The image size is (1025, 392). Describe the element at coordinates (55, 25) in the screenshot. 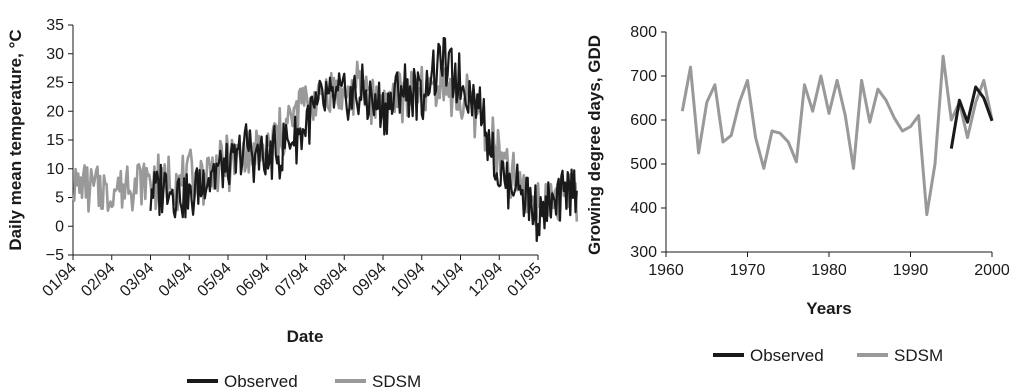

I see `y-tick-label: 35` at that location.